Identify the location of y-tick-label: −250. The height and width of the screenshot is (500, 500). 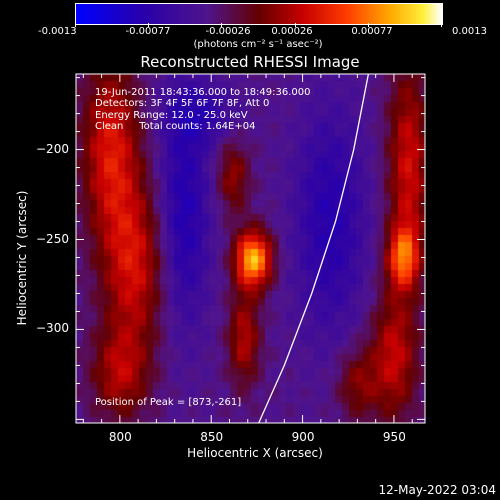
(52, 238).